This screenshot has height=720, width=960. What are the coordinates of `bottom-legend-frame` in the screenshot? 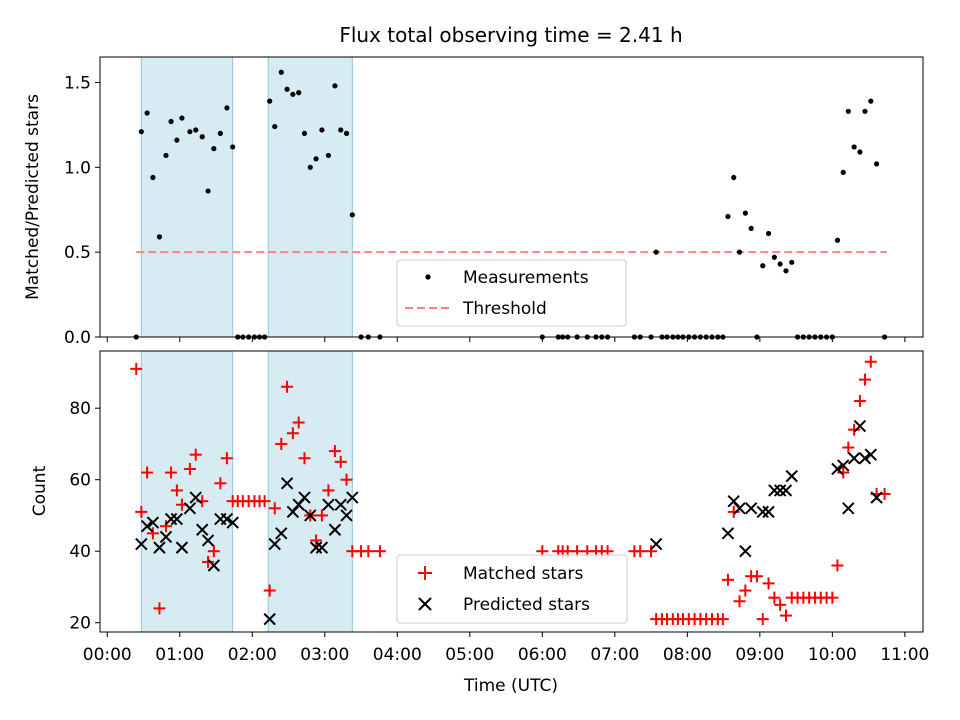 It's located at (512, 589).